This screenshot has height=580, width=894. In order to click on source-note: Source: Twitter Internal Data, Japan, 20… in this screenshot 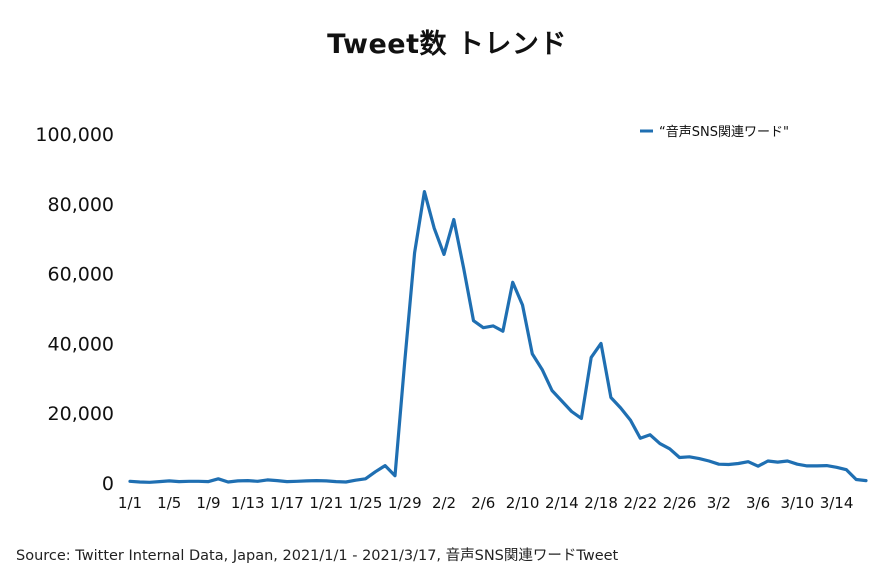, I will do `click(317, 556)`.